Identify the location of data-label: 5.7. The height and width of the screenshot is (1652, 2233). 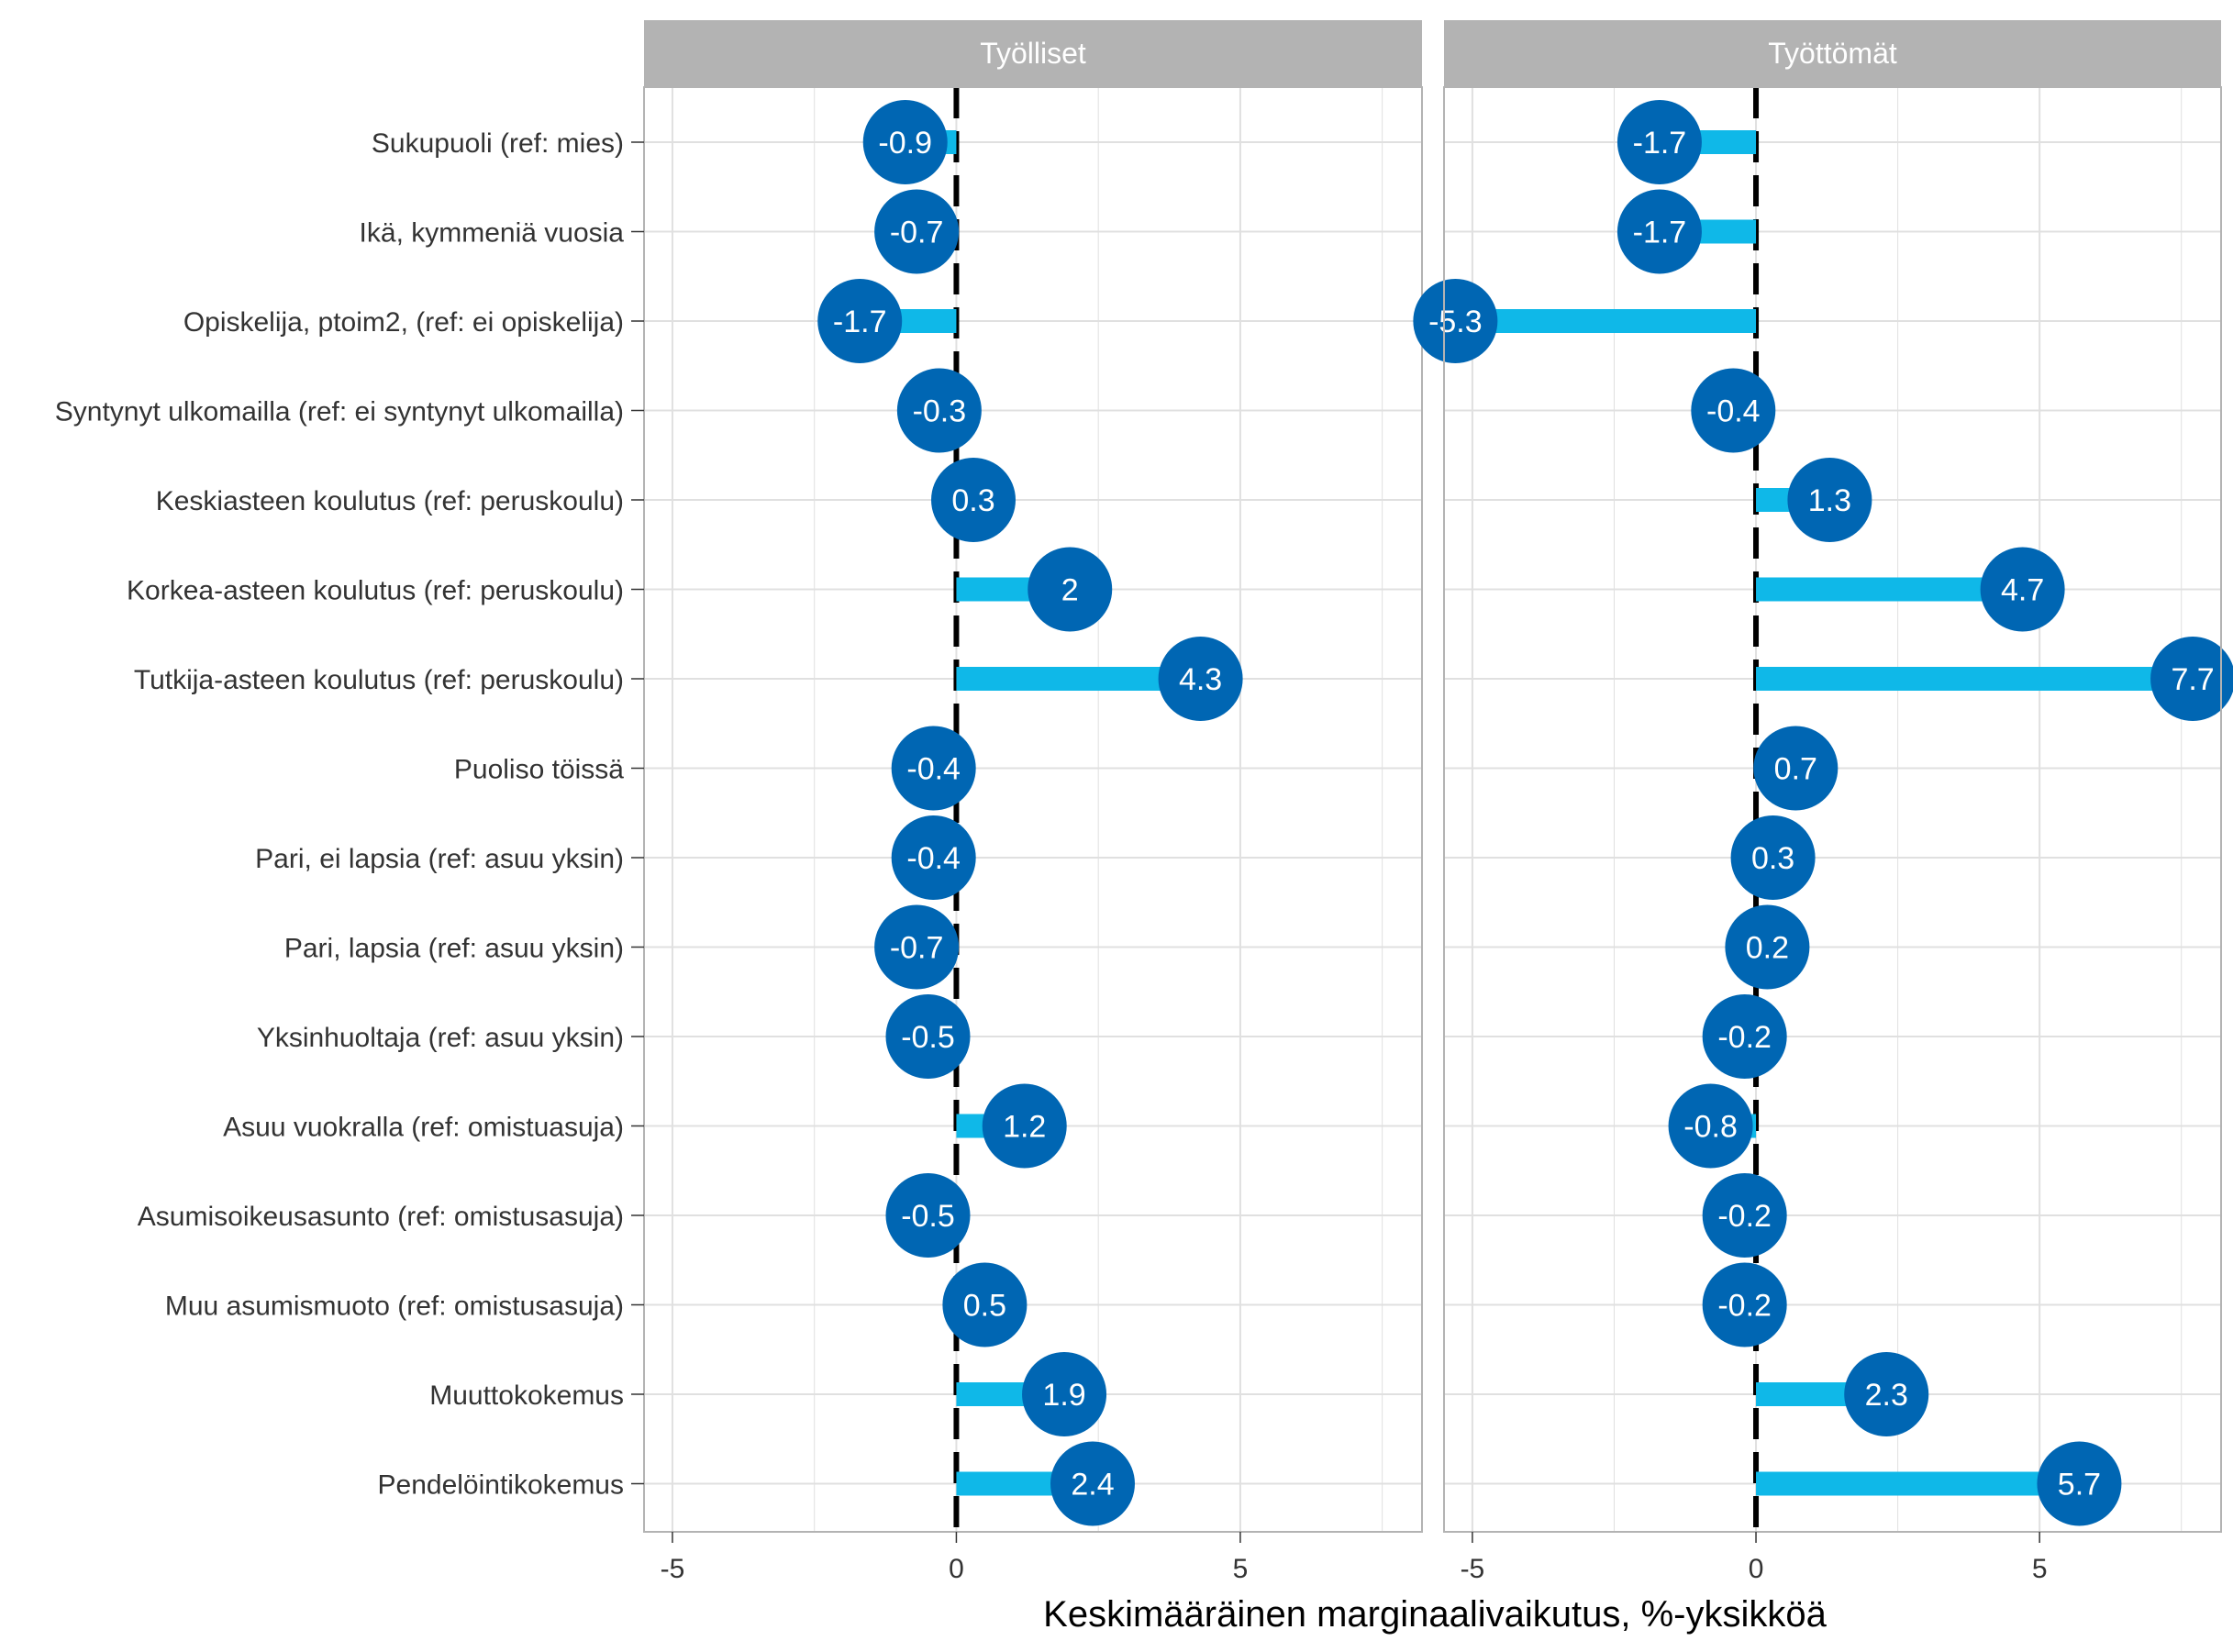
(2079, 1485).